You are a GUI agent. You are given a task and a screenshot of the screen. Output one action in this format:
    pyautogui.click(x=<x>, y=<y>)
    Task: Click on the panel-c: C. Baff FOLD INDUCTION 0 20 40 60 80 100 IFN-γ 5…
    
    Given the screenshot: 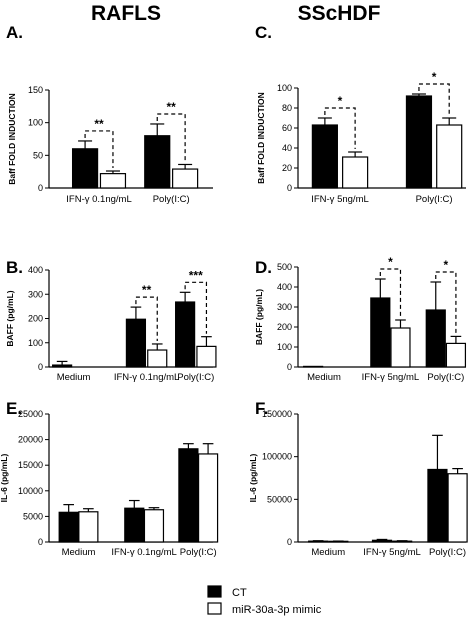 What is the action you would take?
    pyautogui.click(x=360, y=114)
    